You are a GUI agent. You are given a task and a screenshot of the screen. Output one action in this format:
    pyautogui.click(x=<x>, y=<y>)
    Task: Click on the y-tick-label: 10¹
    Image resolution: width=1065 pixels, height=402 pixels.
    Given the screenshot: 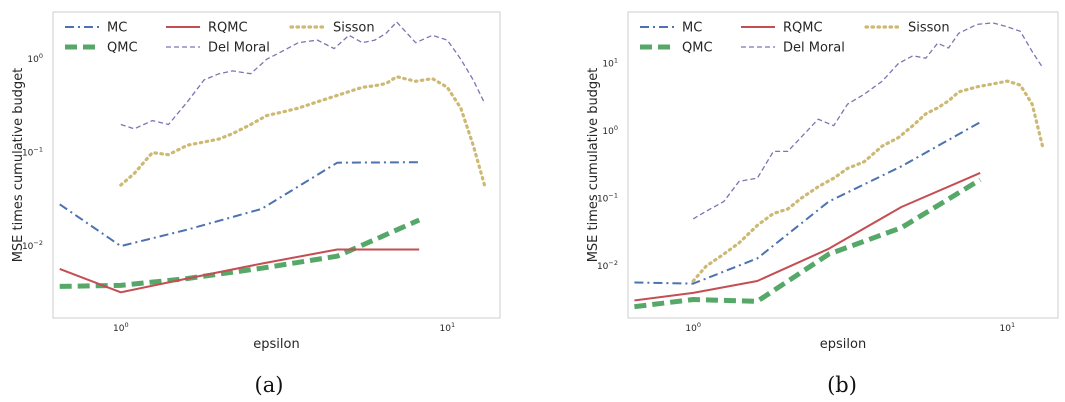 What is the action you would take?
    pyautogui.click(x=610, y=63)
    